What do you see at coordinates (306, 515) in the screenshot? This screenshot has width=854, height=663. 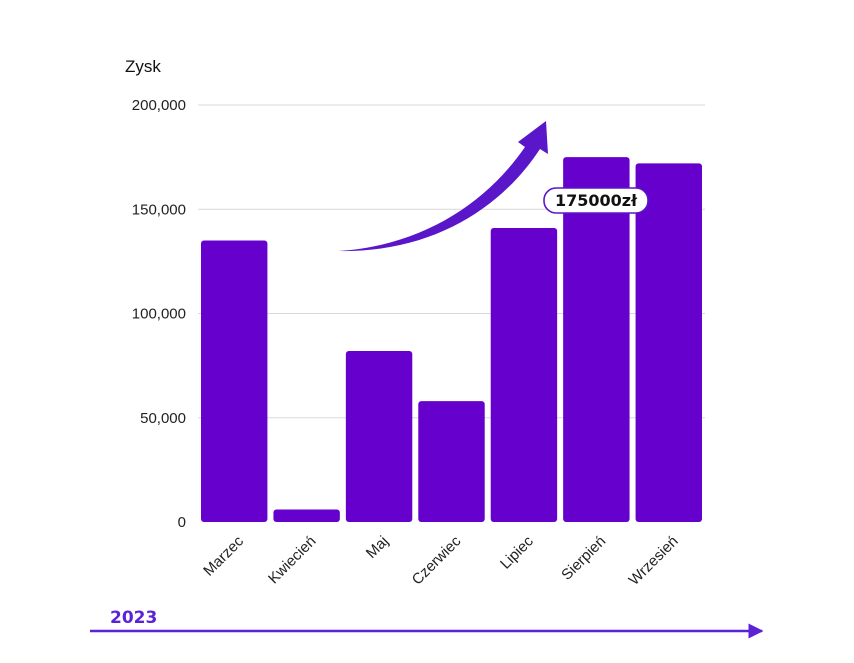 I see `bar-kwiecień` at bounding box center [306, 515].